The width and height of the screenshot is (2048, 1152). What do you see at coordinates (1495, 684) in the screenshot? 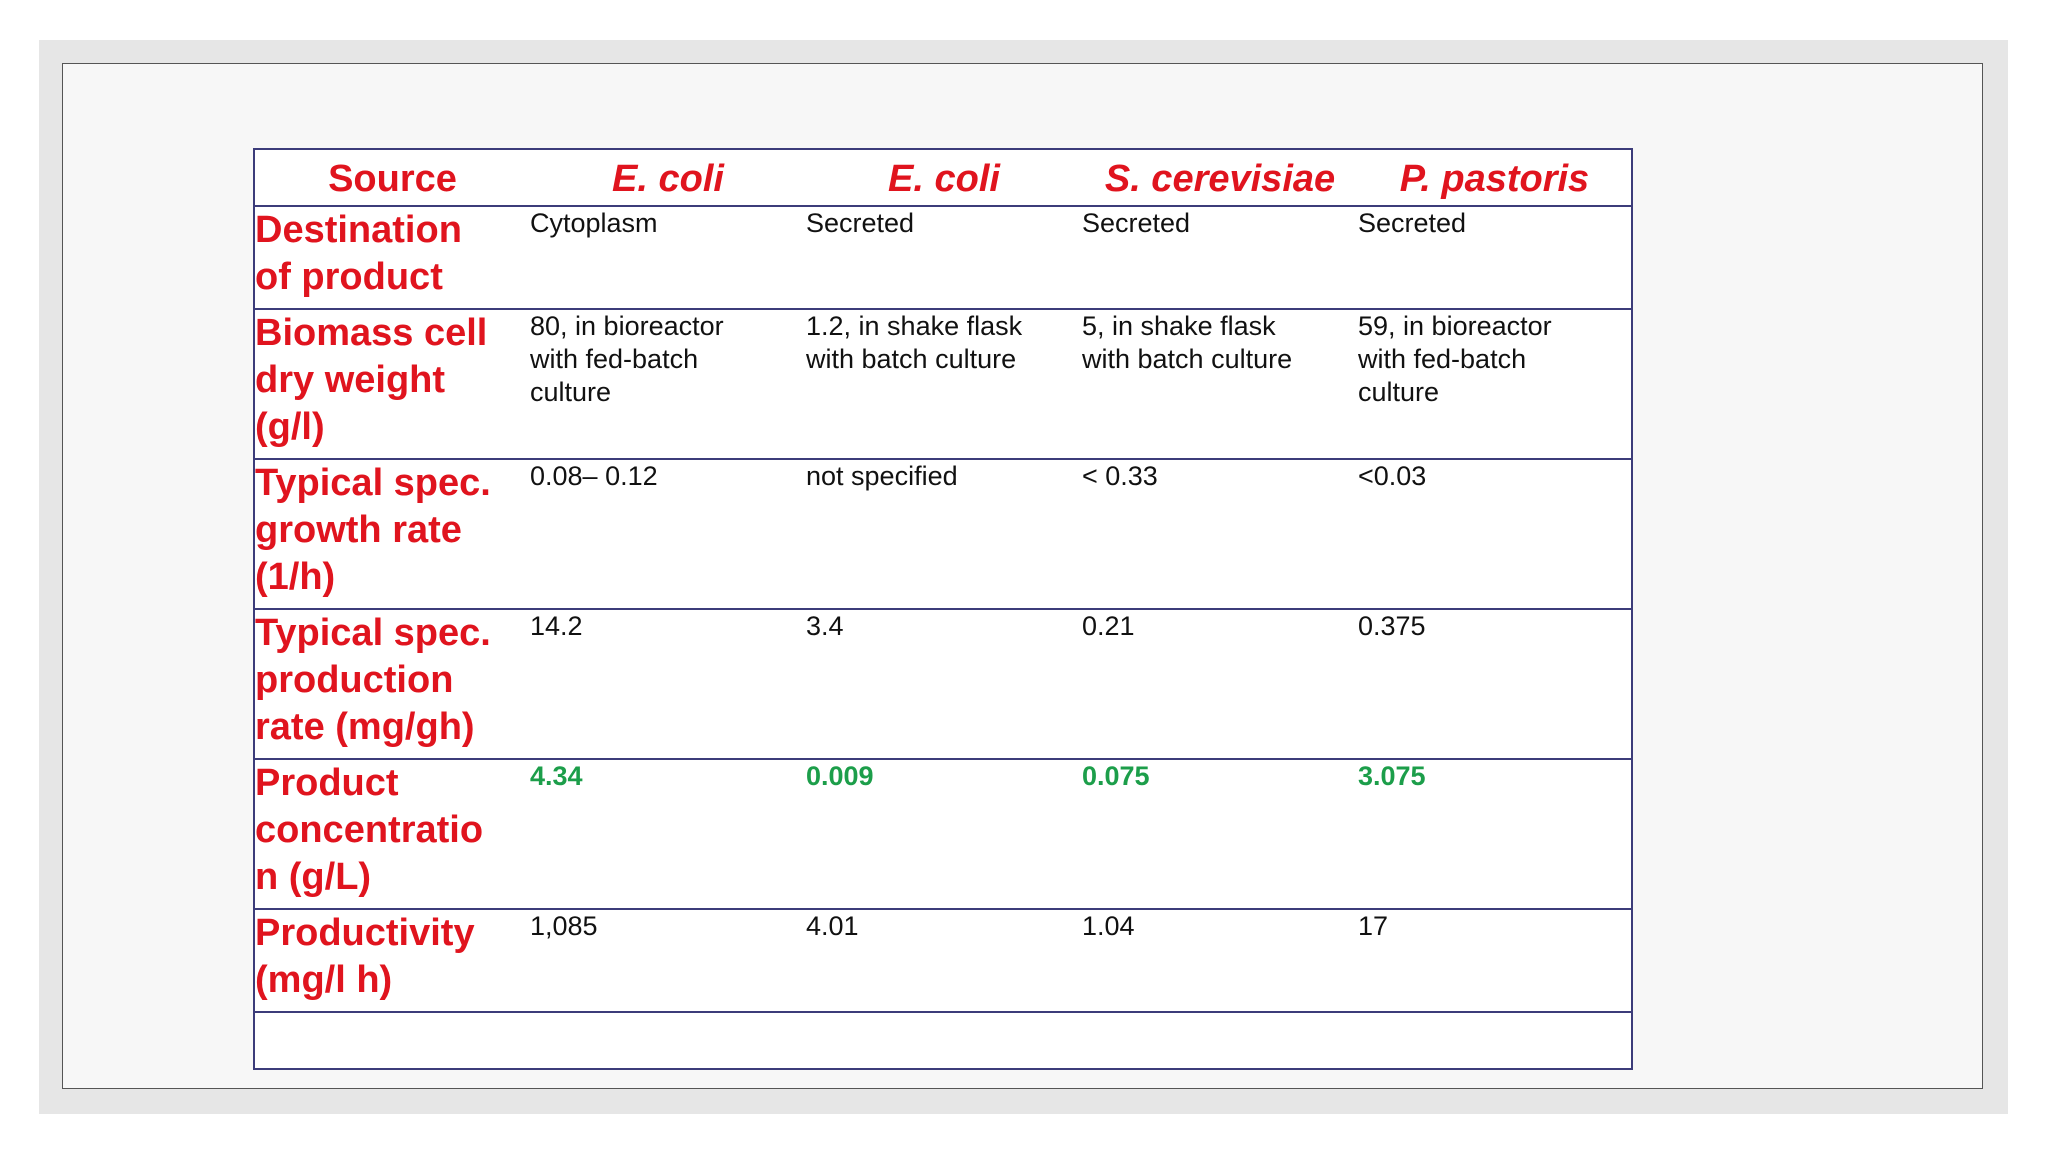
I see `cell-prodrate-p-pastoris: 0.375` at bounding box center [1495, 684].